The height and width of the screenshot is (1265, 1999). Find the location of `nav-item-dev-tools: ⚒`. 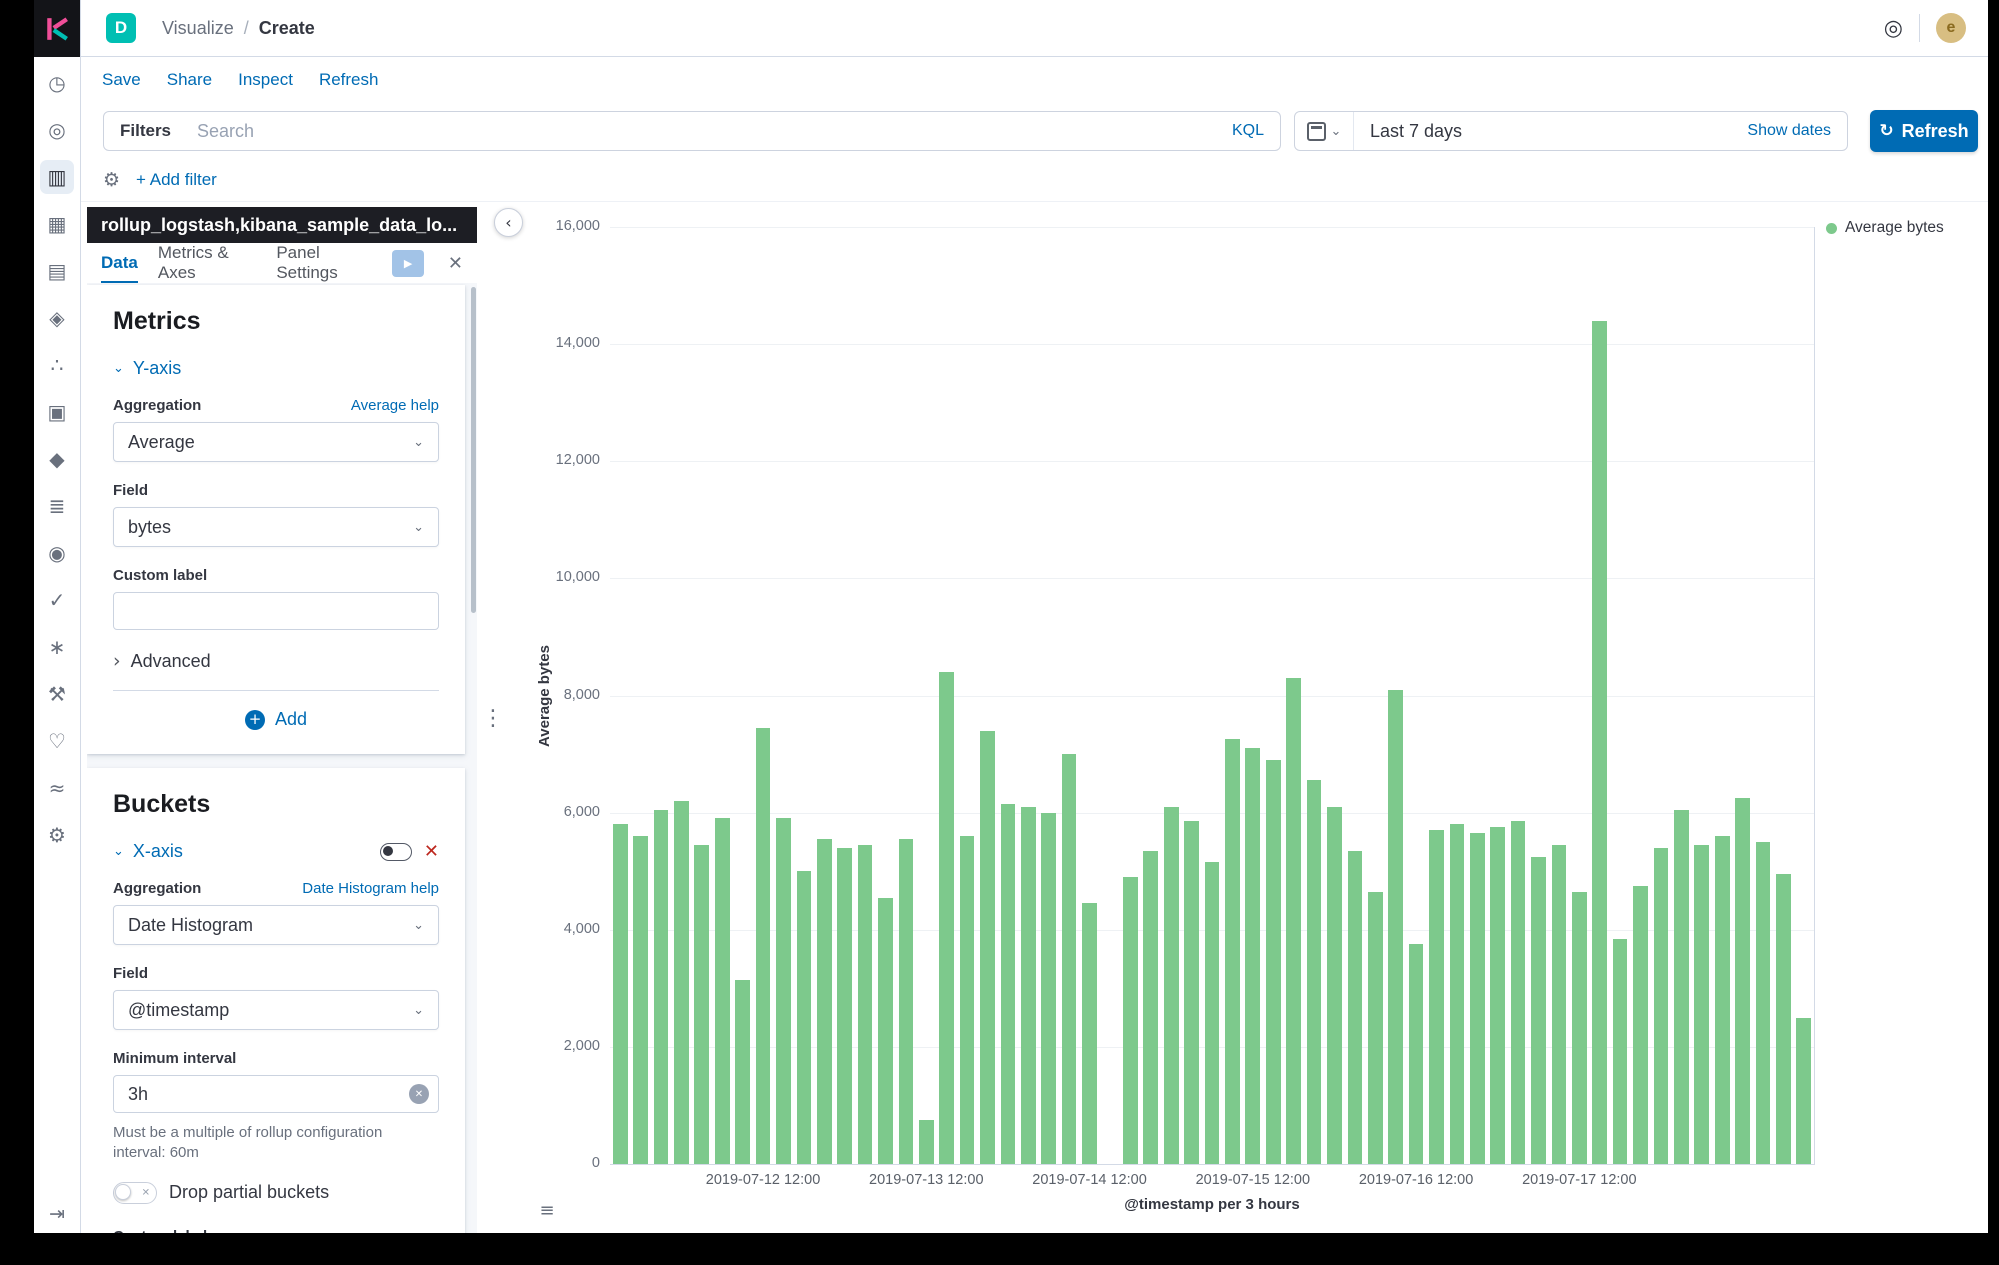

nav-item-dev-tools: ⚒ is located at coordinates (57, 694).